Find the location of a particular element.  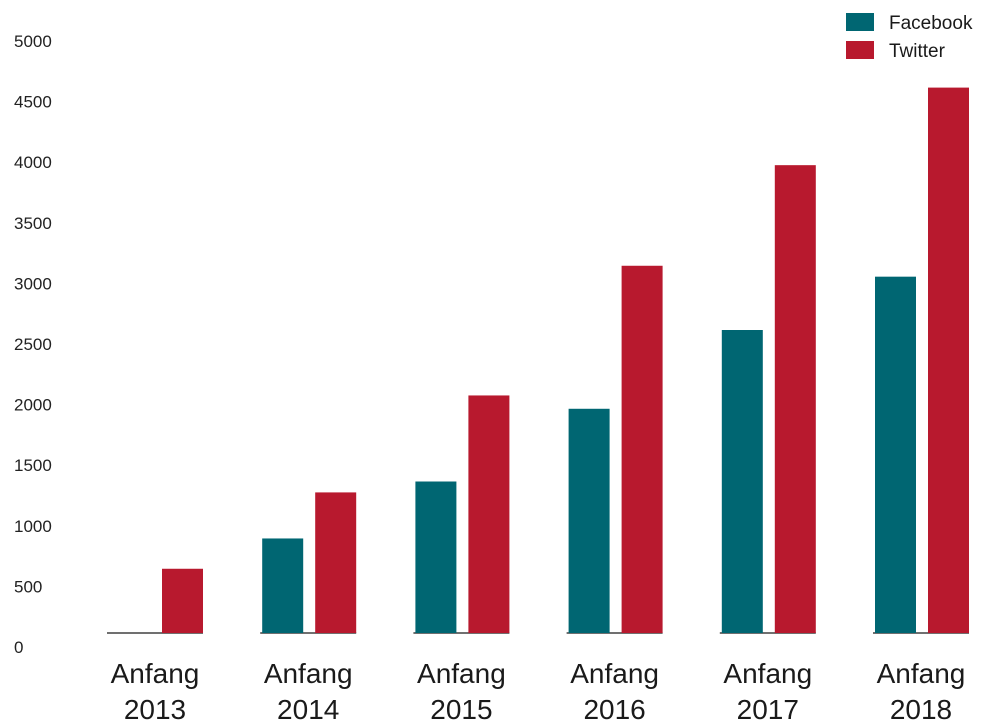

x-tick-label: Anfang 2016 is located at coordinates (614, 691).